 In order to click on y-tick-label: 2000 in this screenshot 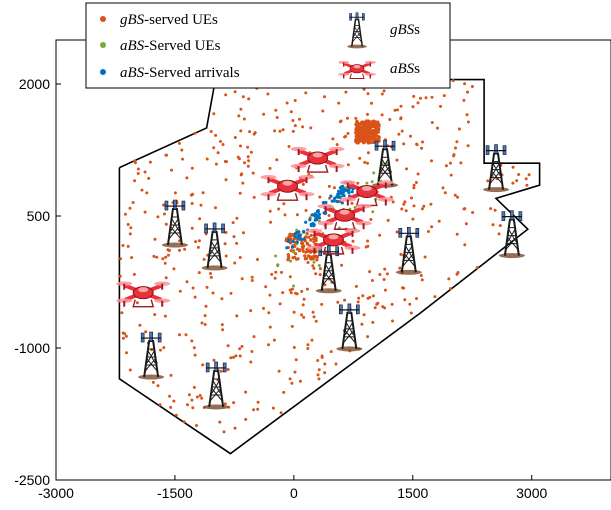, I will do `click(34, 84)`.